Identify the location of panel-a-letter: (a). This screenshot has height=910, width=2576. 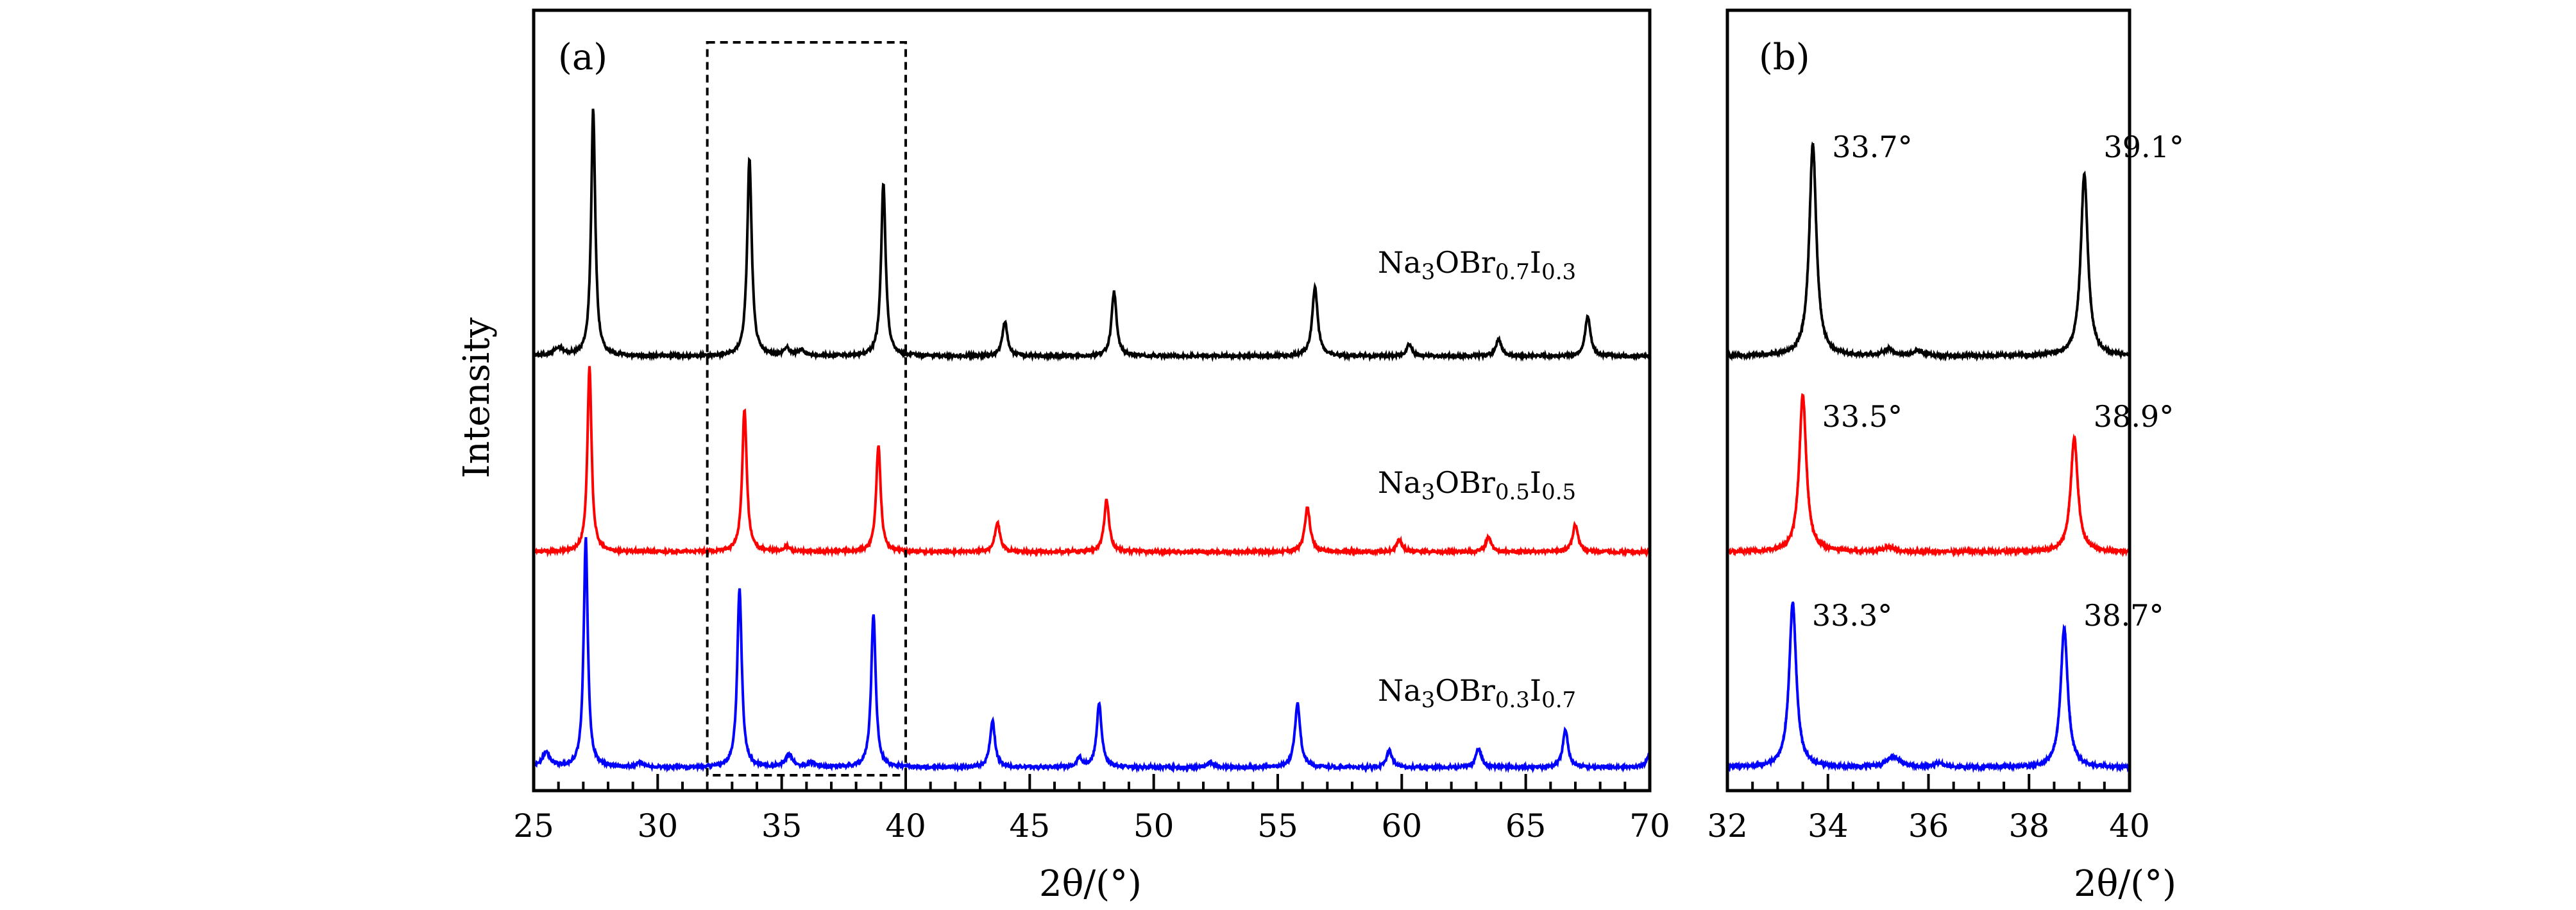
(582, 57).